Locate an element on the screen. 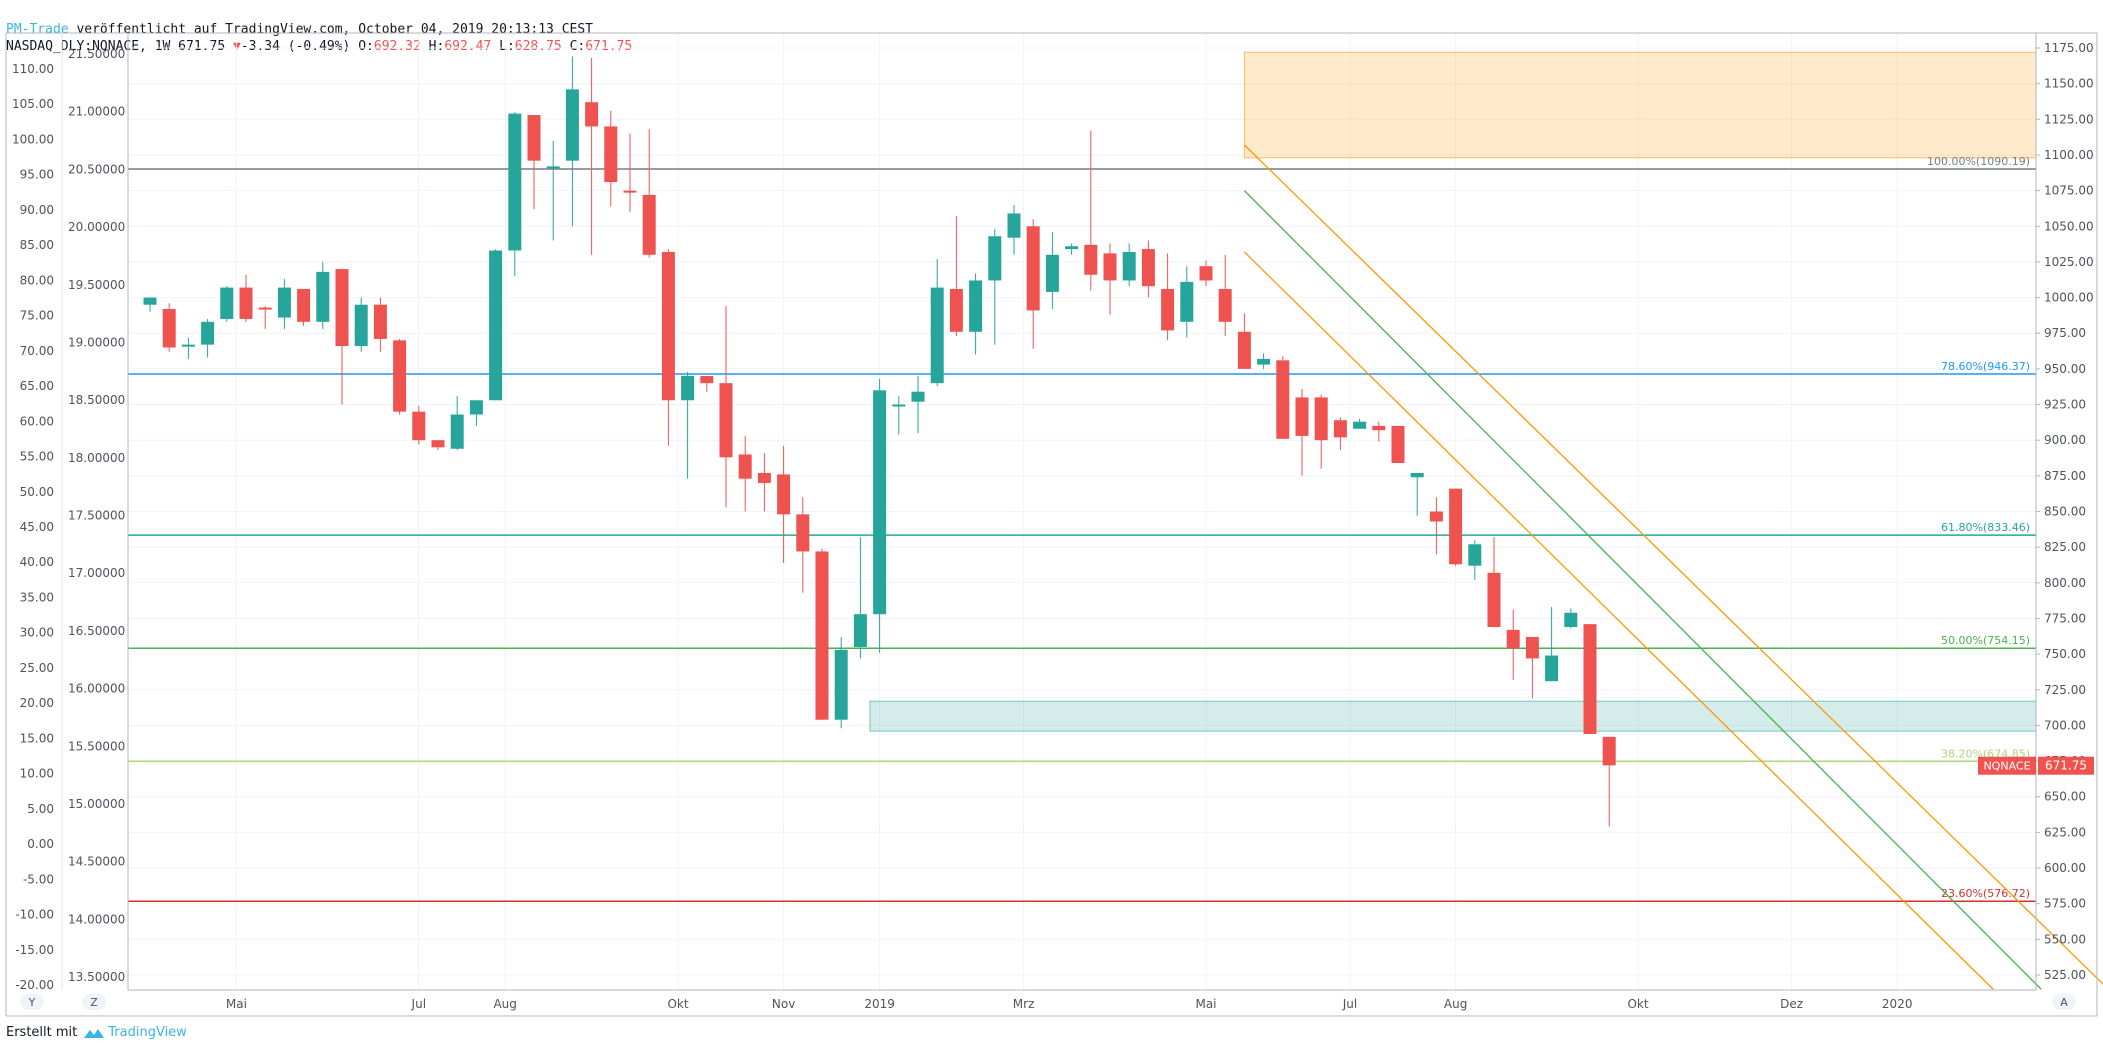  x-axis-tick-label: Nov is located at coordinates (783, 1004).